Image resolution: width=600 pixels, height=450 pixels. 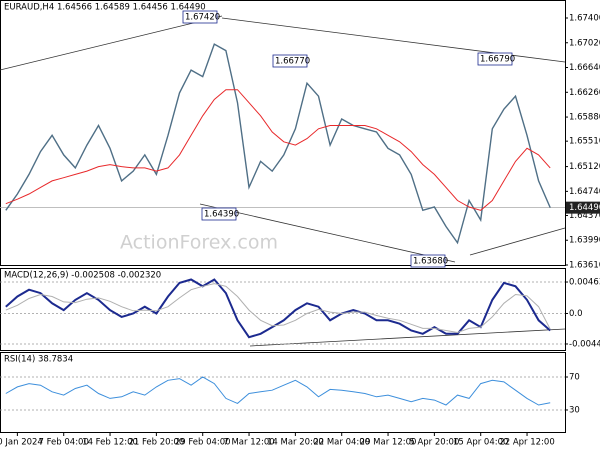 What do you see at coordinates (64, 443) in the screenshot?
I see `x-tick-label: 7 Feb 04:00` at bounding box center [64, 443].